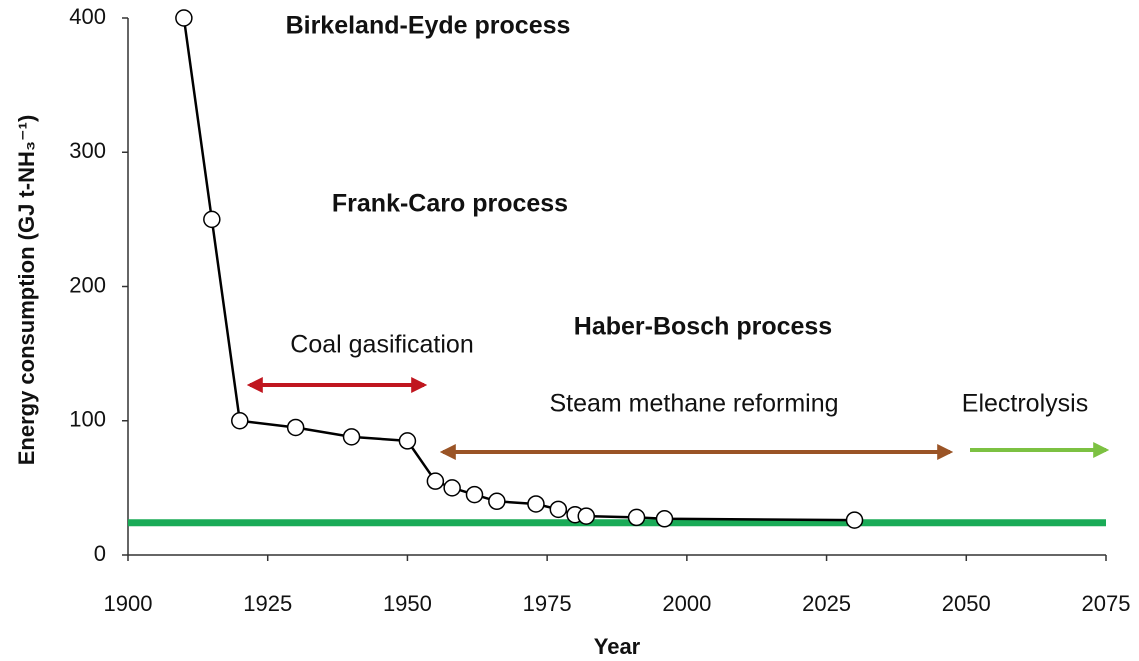 The height and width of the screenshot is (661, 1139). I want to click on y-tick-label: 0, so click(100, 553).